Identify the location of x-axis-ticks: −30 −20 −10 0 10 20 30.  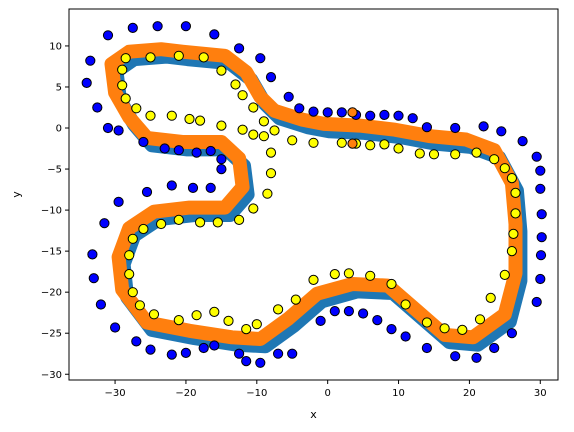
(326, 389).